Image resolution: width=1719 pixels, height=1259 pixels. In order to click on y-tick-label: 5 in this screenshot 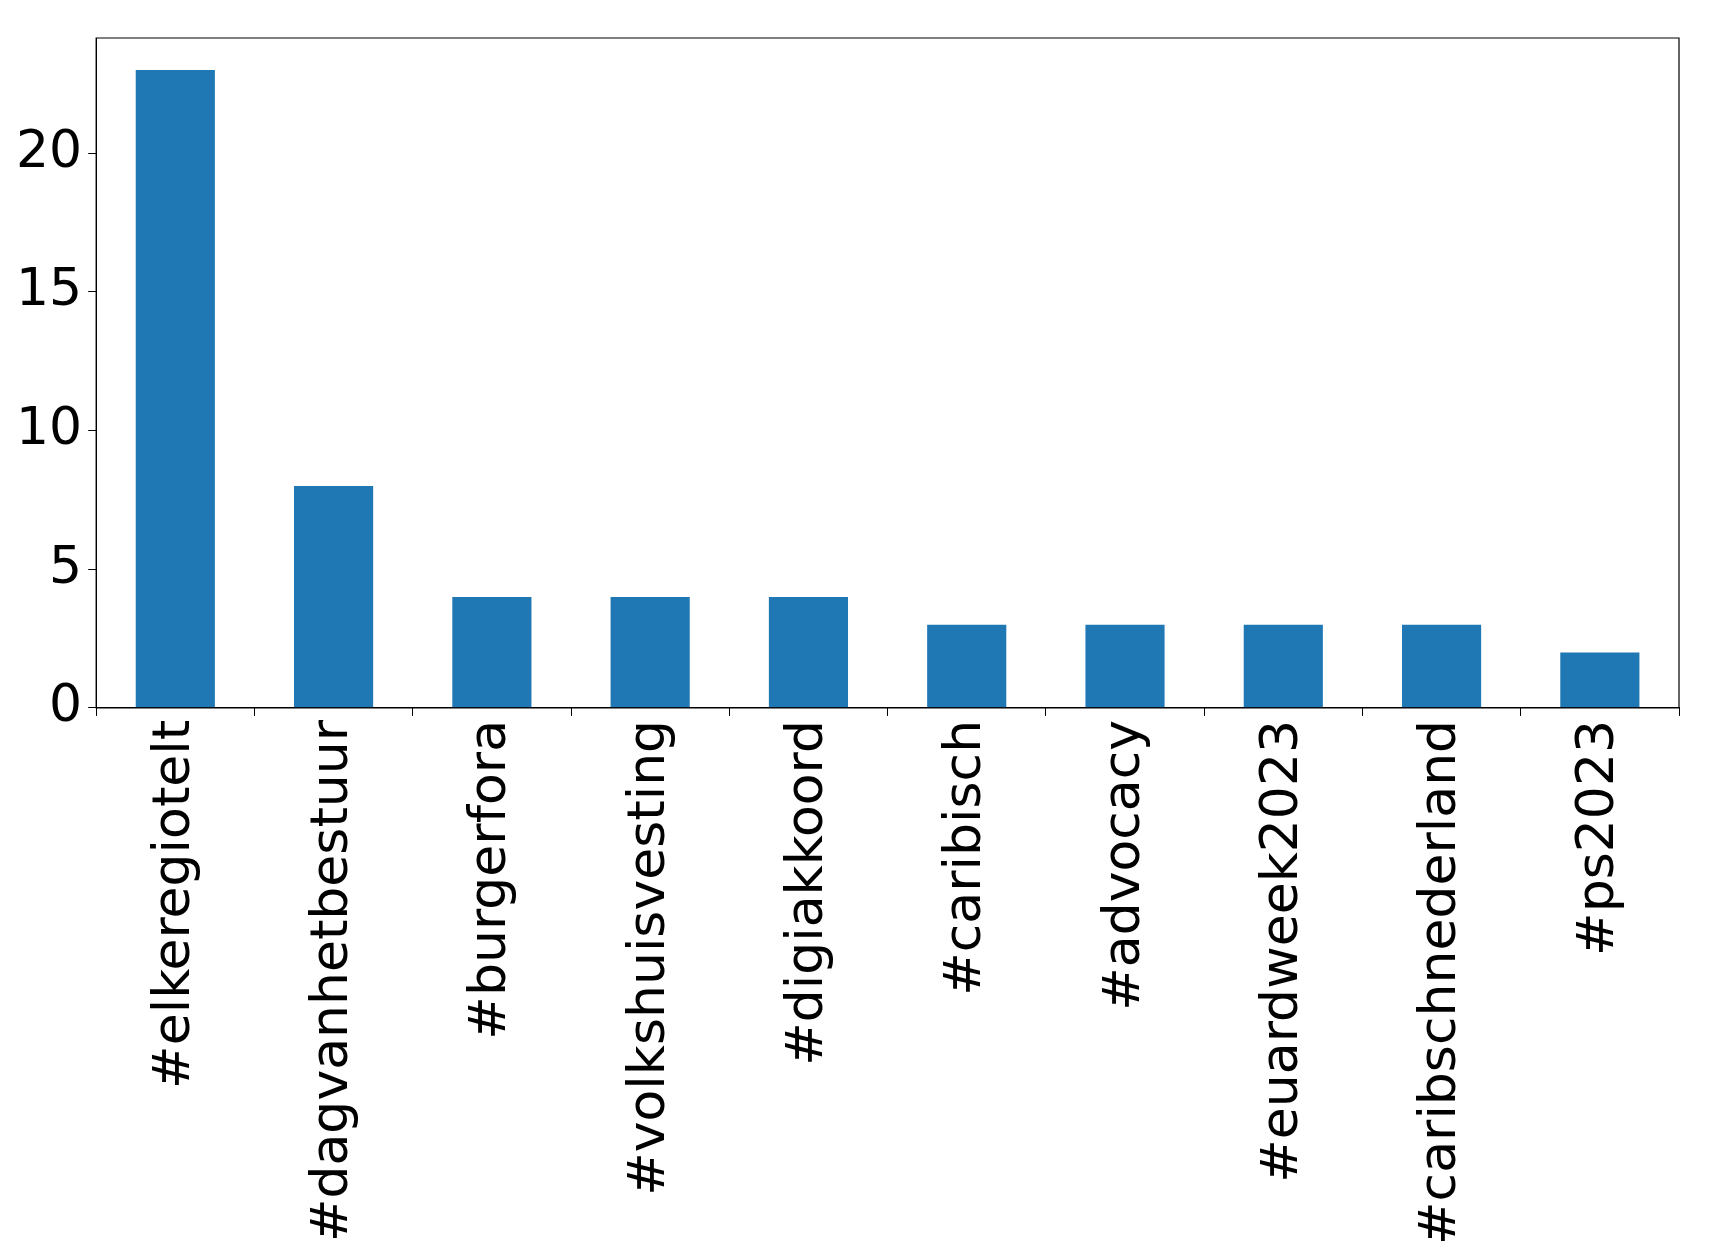, I will do `click(66, 564)`.